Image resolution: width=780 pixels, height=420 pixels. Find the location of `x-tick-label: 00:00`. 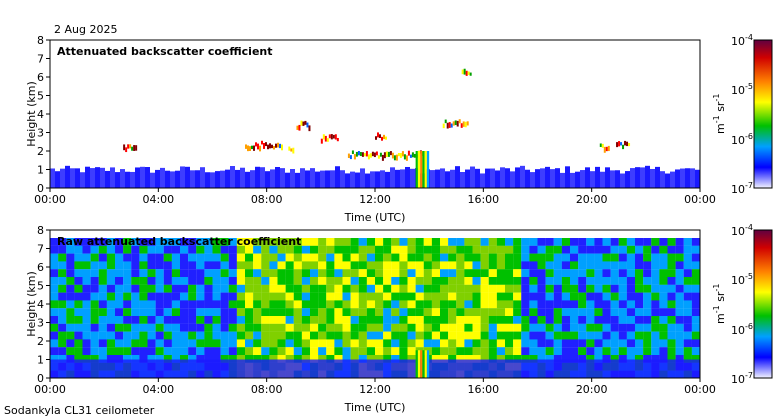

x-tick-label: 00:00 is located at coordinates (700, 199).